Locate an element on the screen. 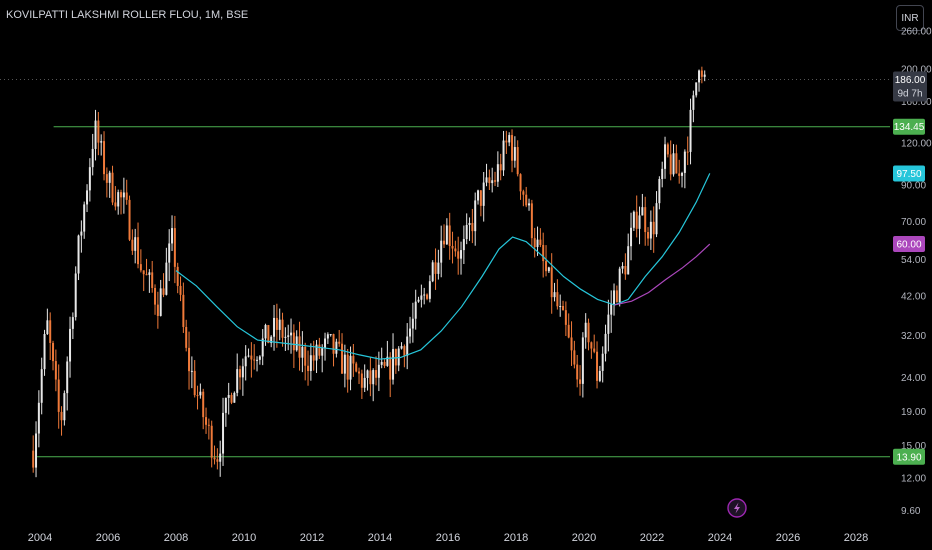 This screenshot has width=932, height=550. x-tick-label: 2028 is located at coordinates (856, 538).